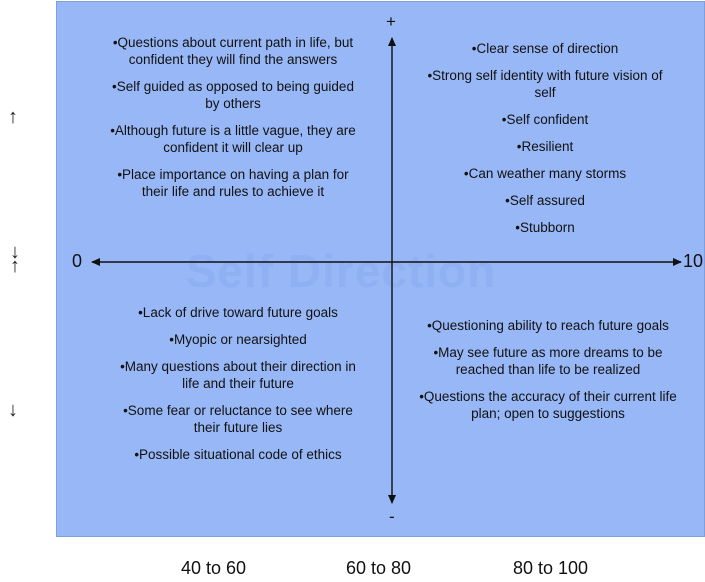  What do you see at coordinates (391, 21) in the screenshot?
I see `axis-plus-label: +` at bounding box center [391, 21].